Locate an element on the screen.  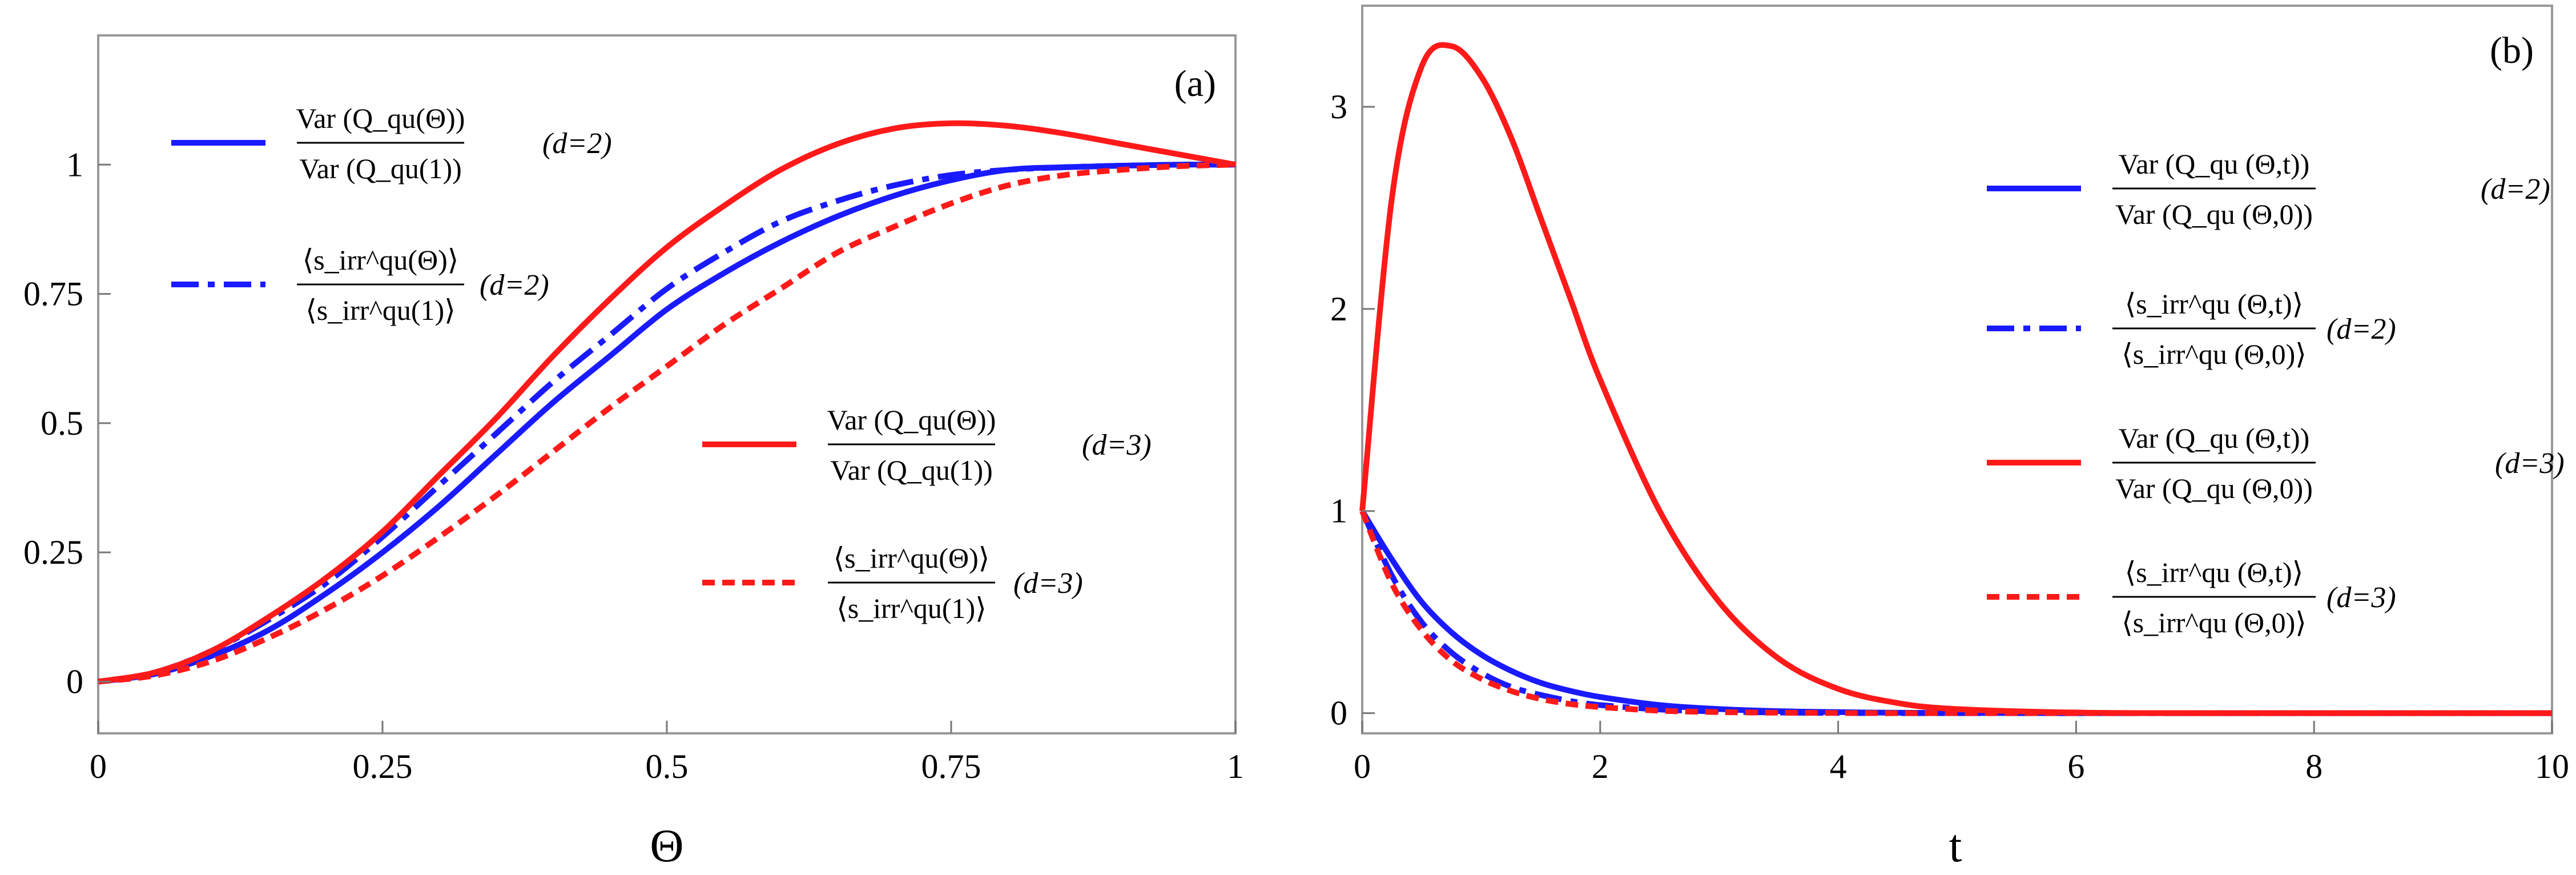
y-tick-label: 2 is located at coordinates (1338, 309).